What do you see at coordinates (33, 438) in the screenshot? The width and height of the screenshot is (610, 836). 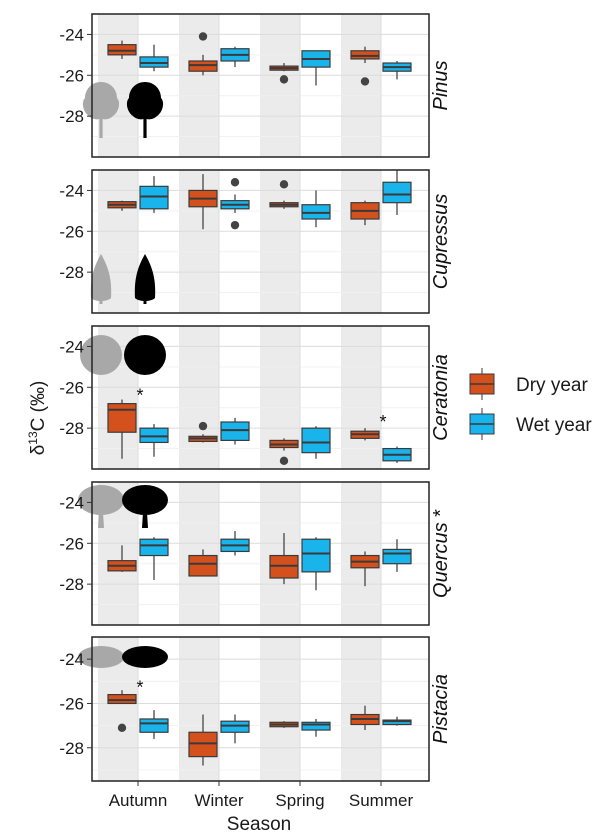 I see `y-axis-title-sup: 13` at bounding box center [33, 438].